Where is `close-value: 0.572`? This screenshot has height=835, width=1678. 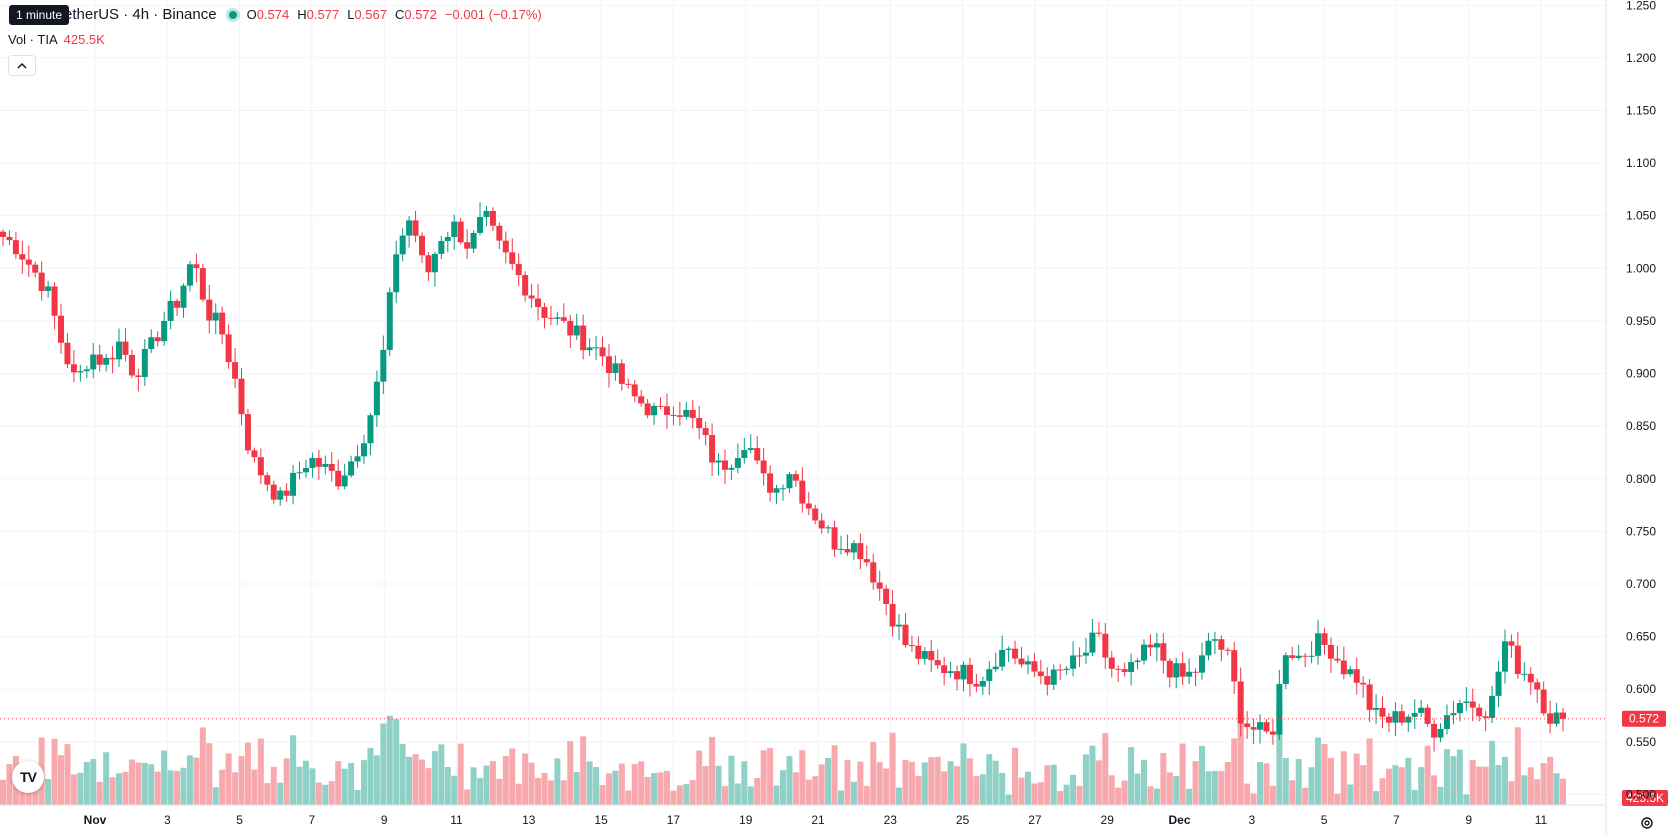 close-value: 0.572 is located at coordinates (420, 14).